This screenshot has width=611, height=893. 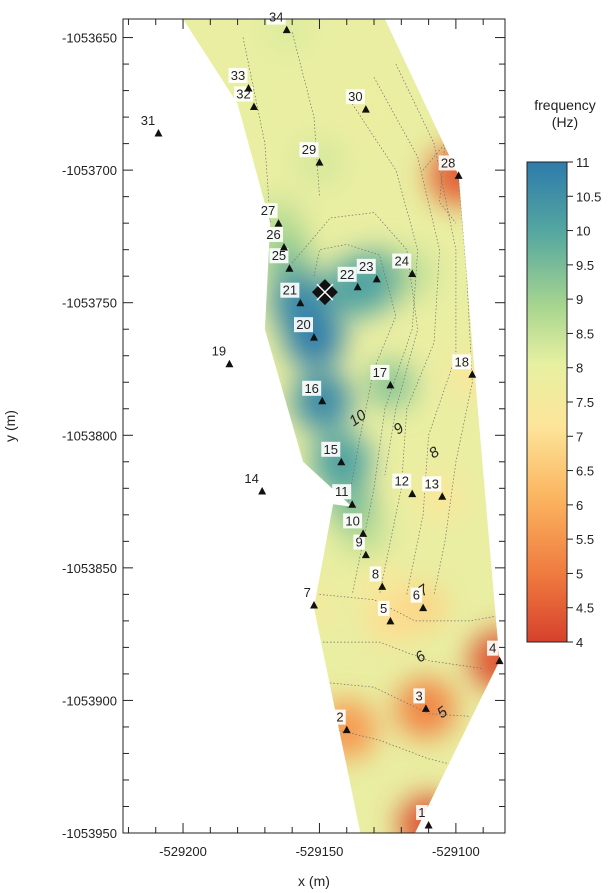 What do you see at coordinates (314, 881) in the screenshot?
I see `x-axis-label: x (m)` at bounding box center [314, 881].